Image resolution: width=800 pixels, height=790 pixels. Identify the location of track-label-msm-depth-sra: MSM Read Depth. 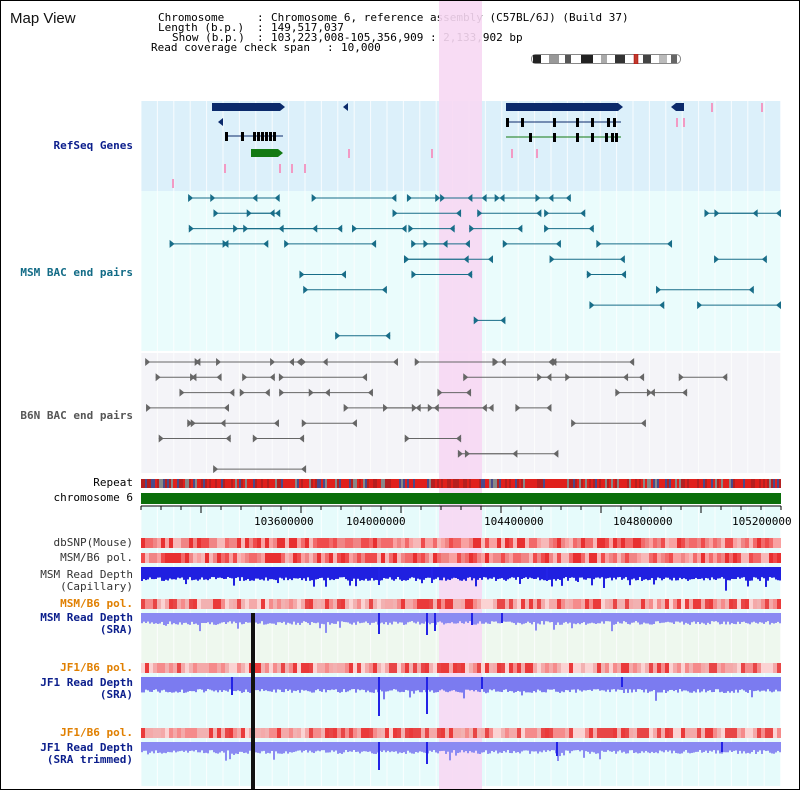
(86, 617).